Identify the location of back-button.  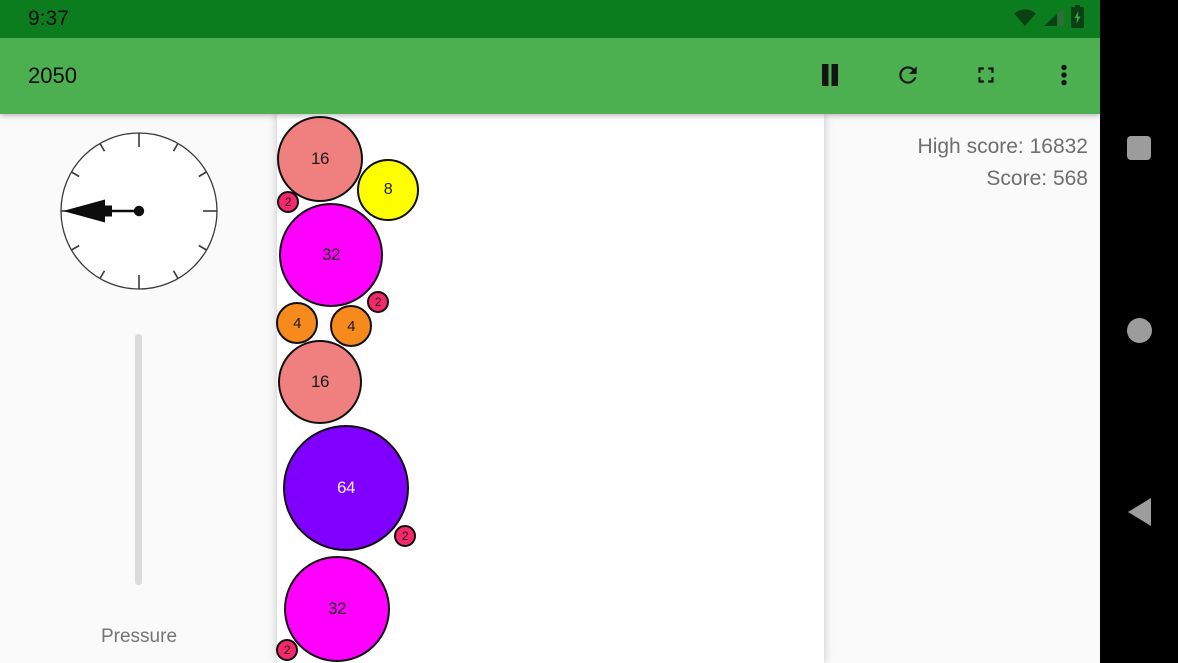
(1139, 512).